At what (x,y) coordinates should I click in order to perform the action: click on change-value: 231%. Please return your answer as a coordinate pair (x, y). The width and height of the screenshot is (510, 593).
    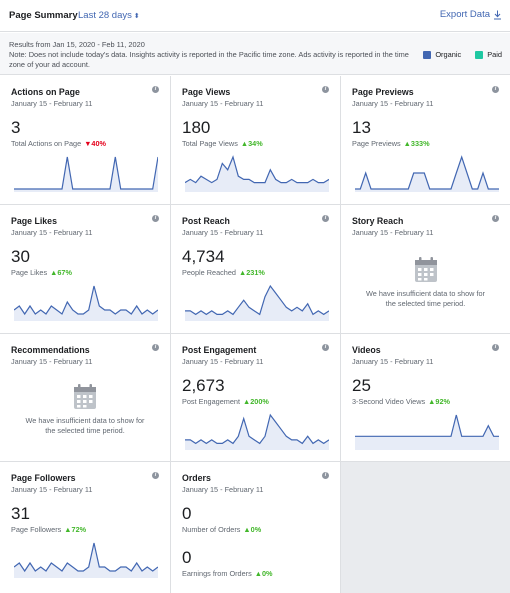
    Looking at the image, I should click on (255, 272).